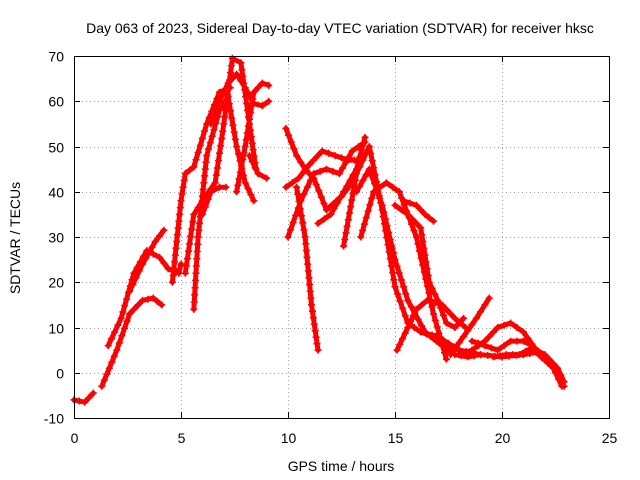  Describe the element at coordinates (401, 248) in the screenshot. I see `series-track-line` at that location.